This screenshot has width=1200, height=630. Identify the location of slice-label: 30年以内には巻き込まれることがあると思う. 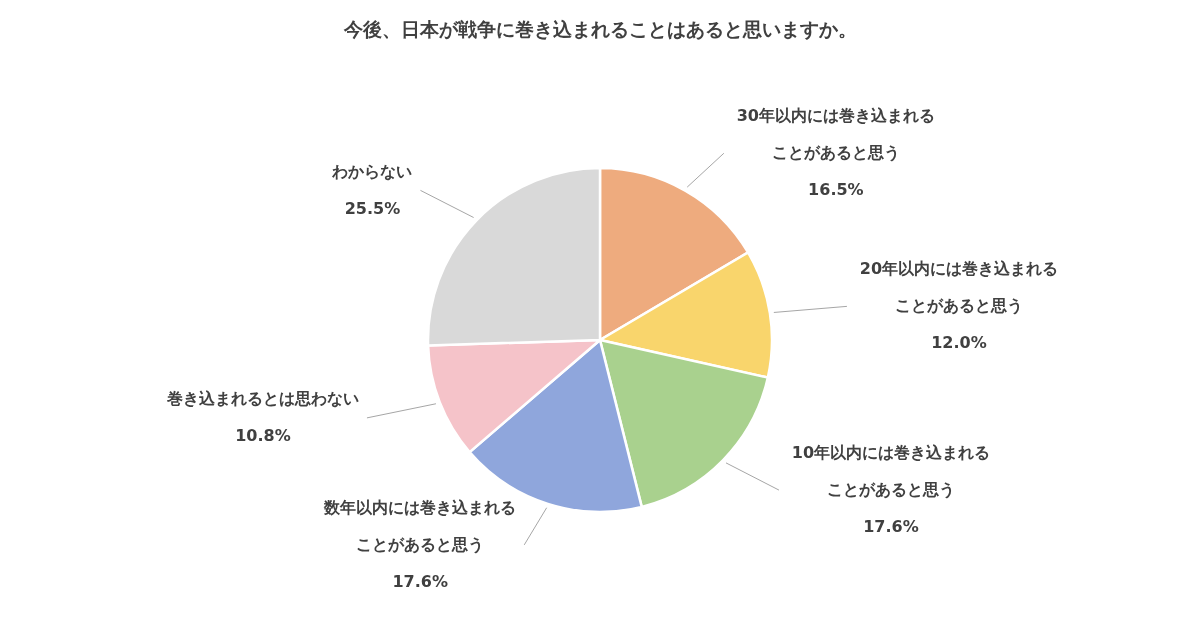
(835, 134).